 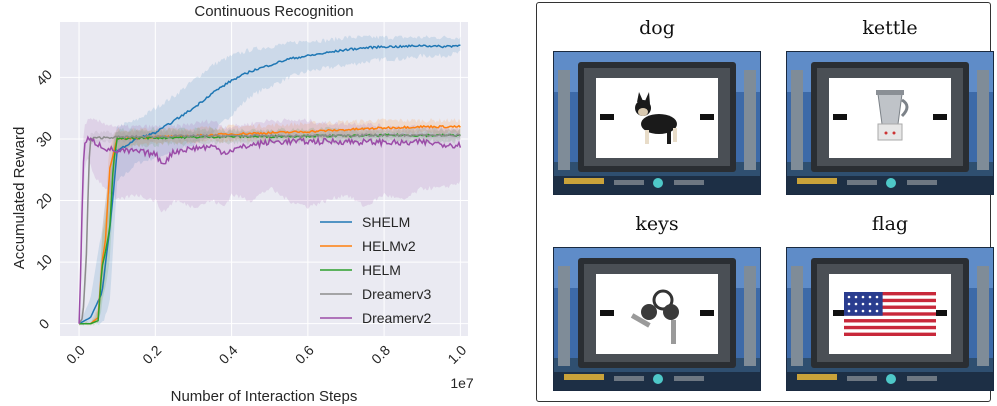 I want to click on example-label: dog, so click(x=657, y=28).